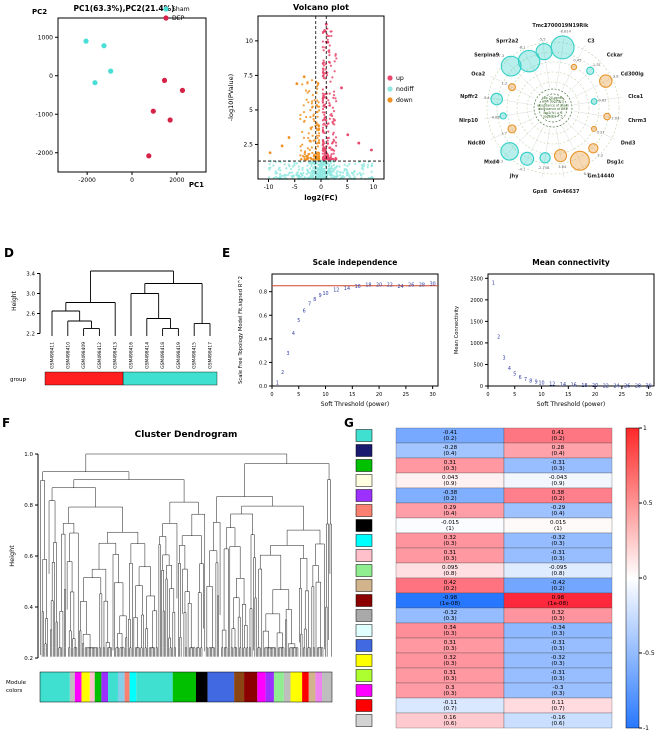  I want to click on svg-text: 1.0, so click(28, 455).